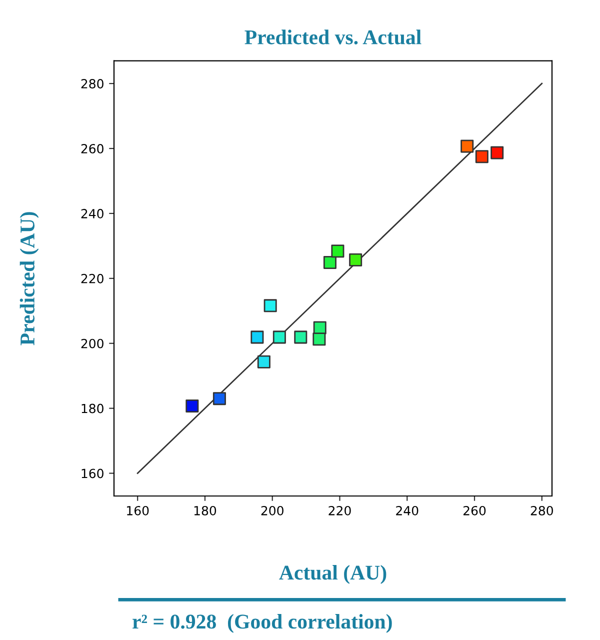  I want to click on y-tick-label: 200, so click(92, 343).